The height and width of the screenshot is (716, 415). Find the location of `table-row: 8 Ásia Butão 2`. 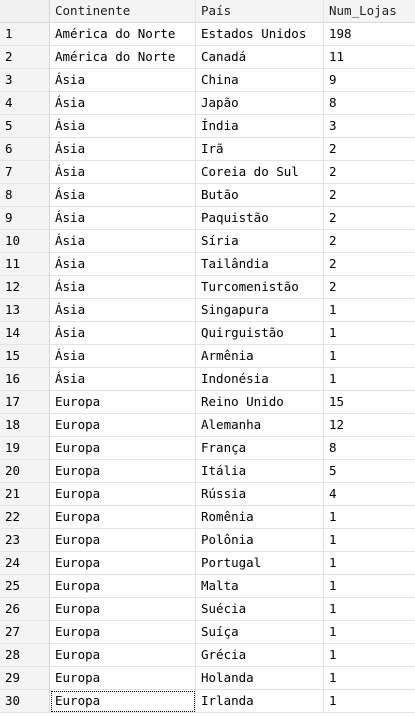

table-row: 8 Ásia Butão 2 is located at coordinates (207, 195).